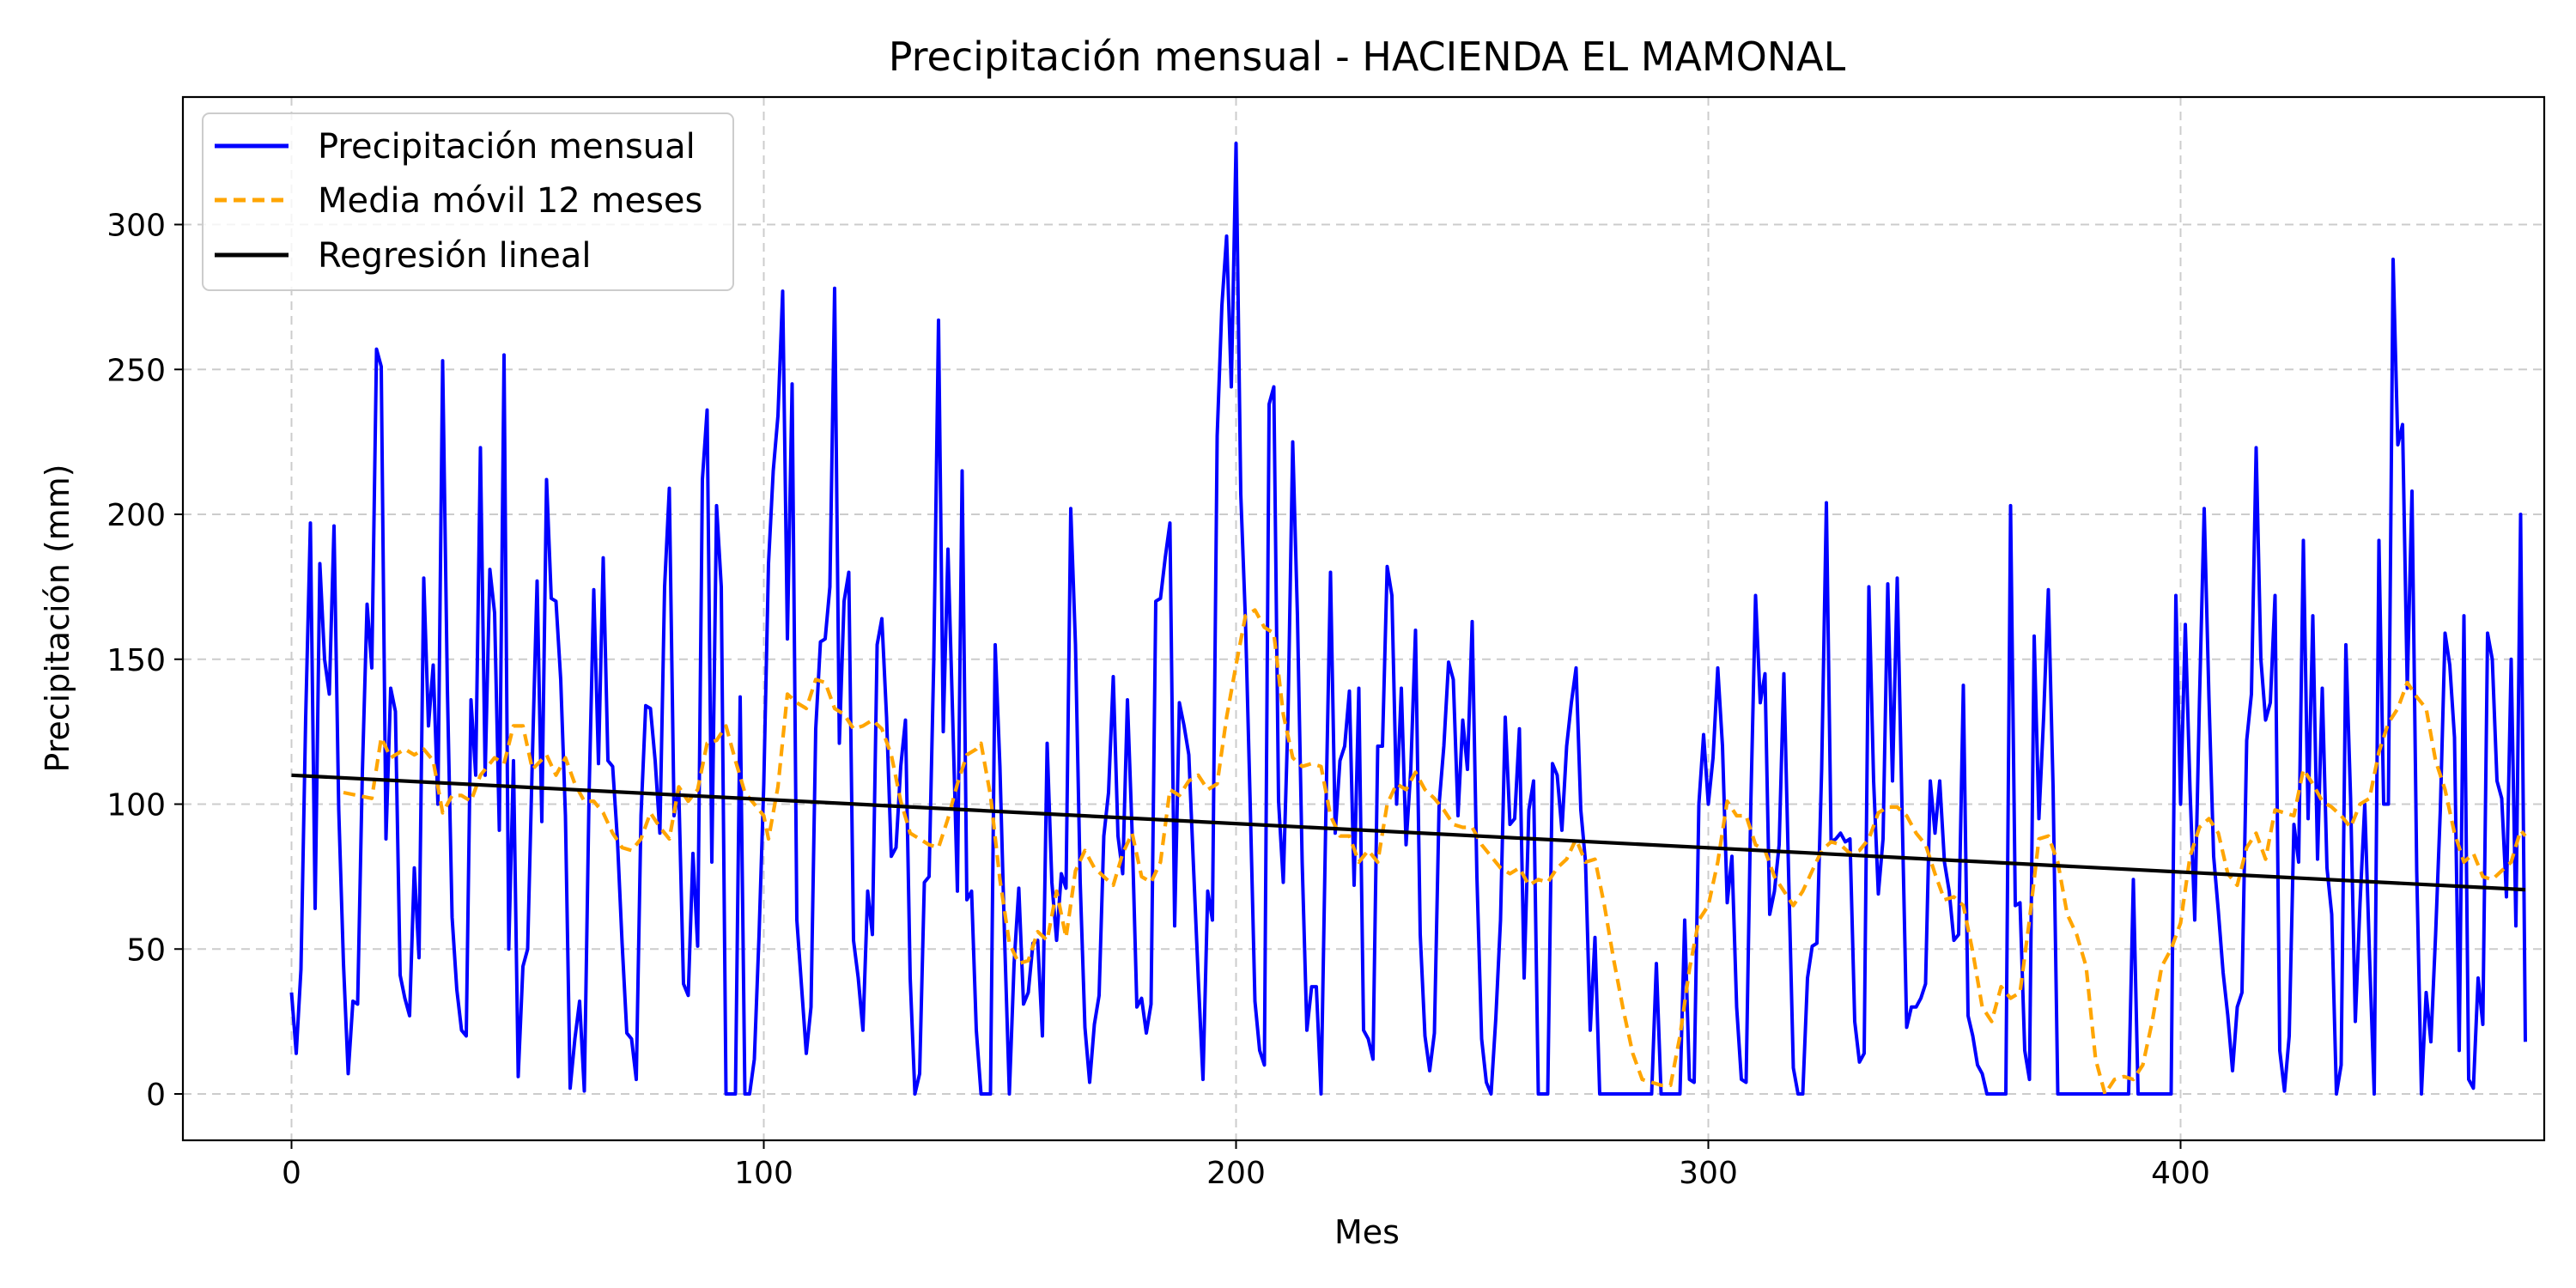 This screenshot has height=1288, width=2576. I want to click on x-tick-label: 100, so click(764, 1173).